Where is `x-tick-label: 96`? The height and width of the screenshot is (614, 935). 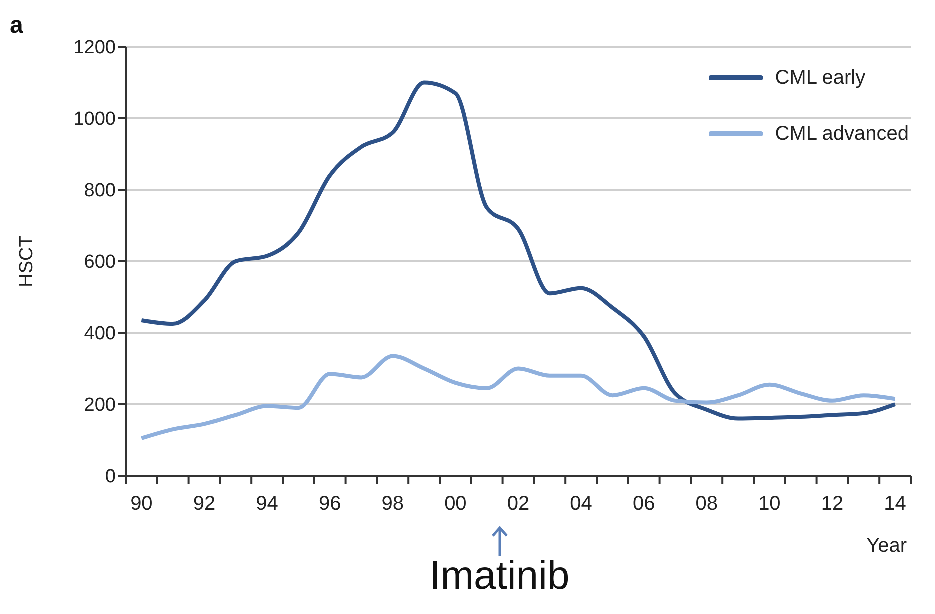 x-tick-label: 96 is located at coordinates (330, 504).